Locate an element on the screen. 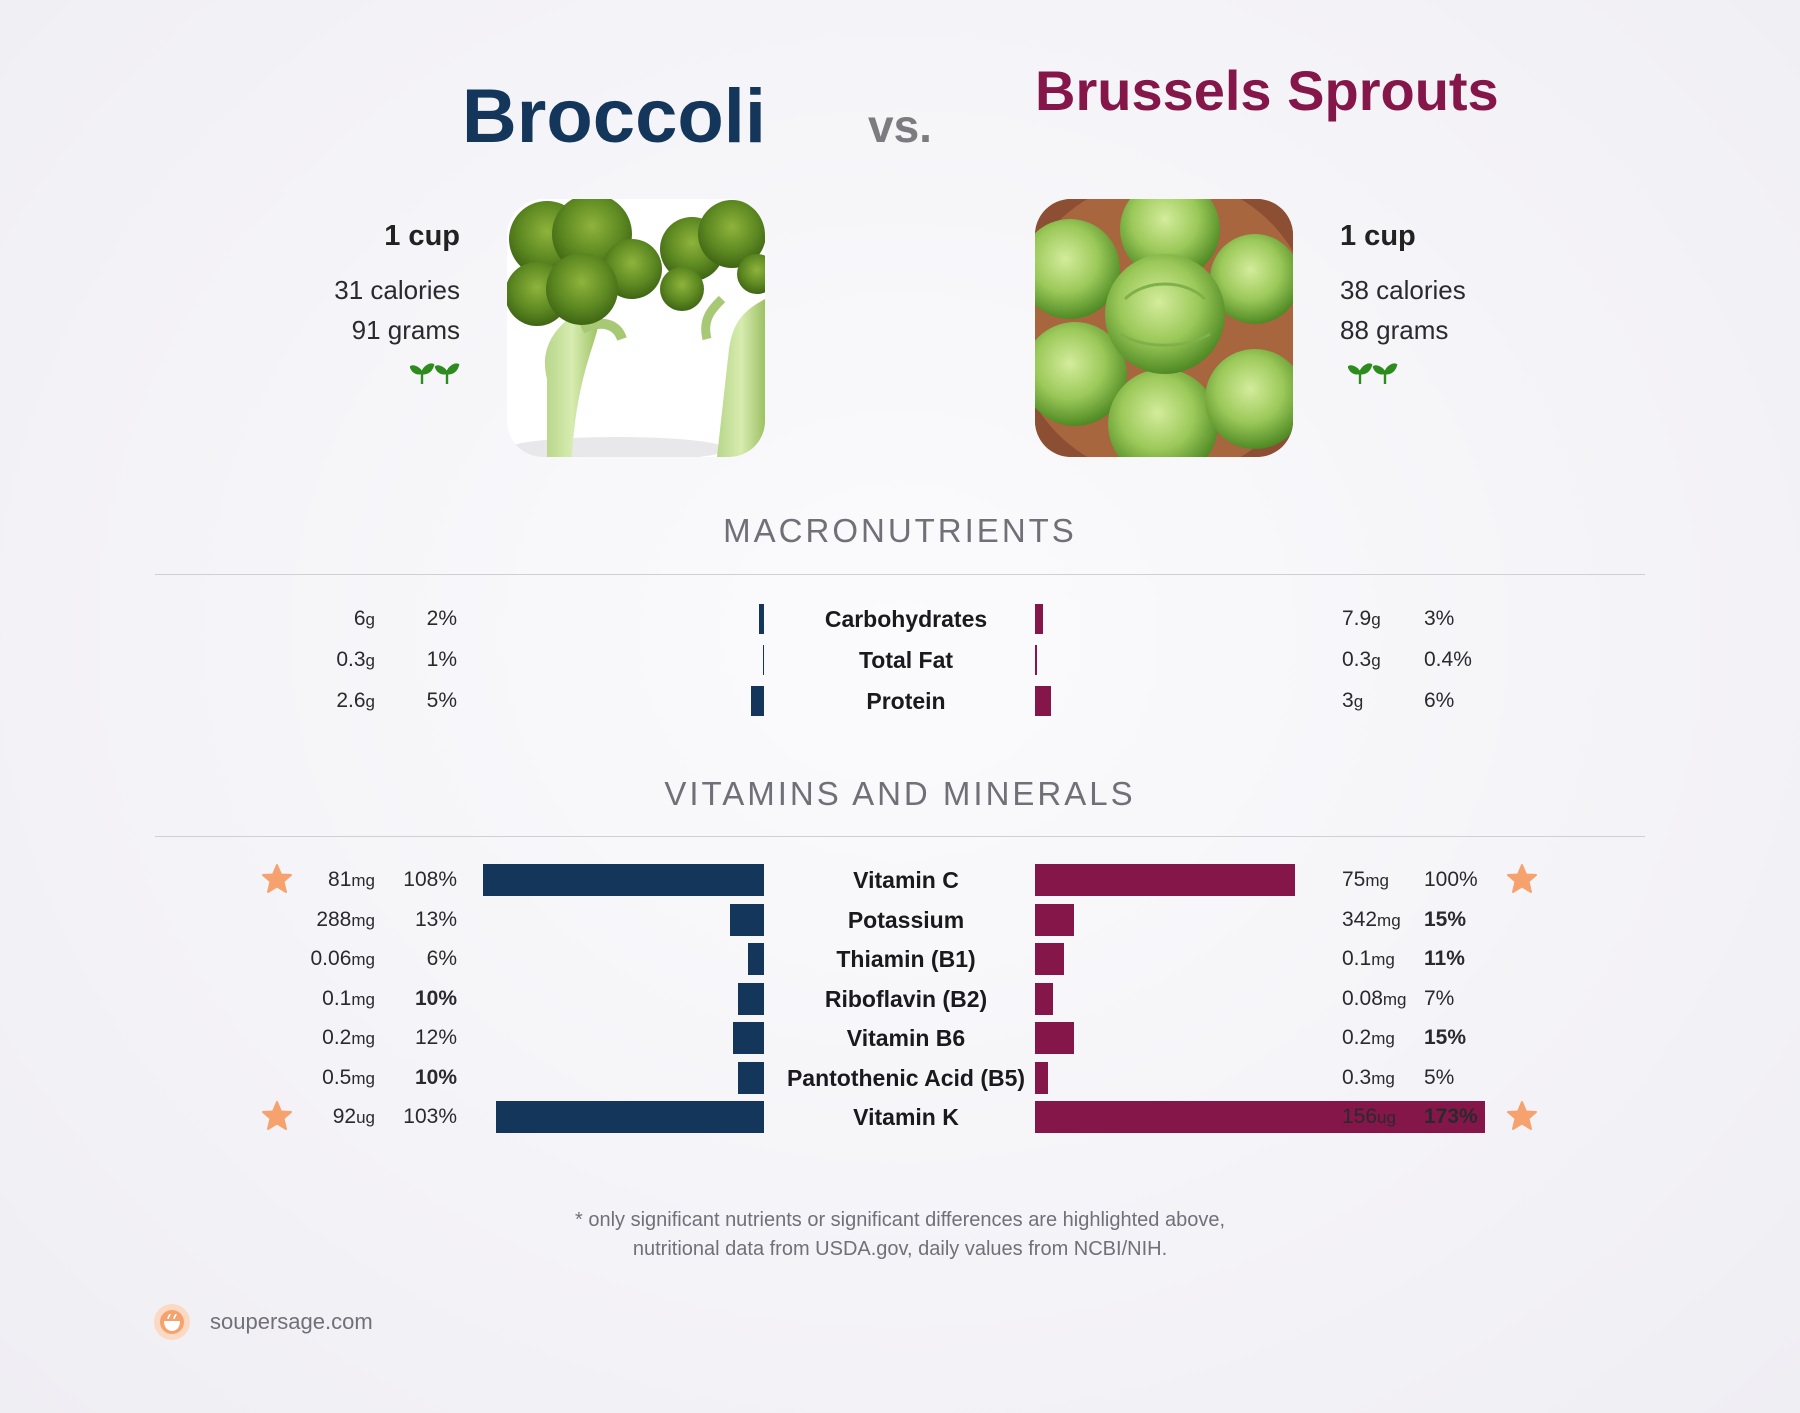  right-percent-label: 0.4% is located at coordinates (1448, 659).